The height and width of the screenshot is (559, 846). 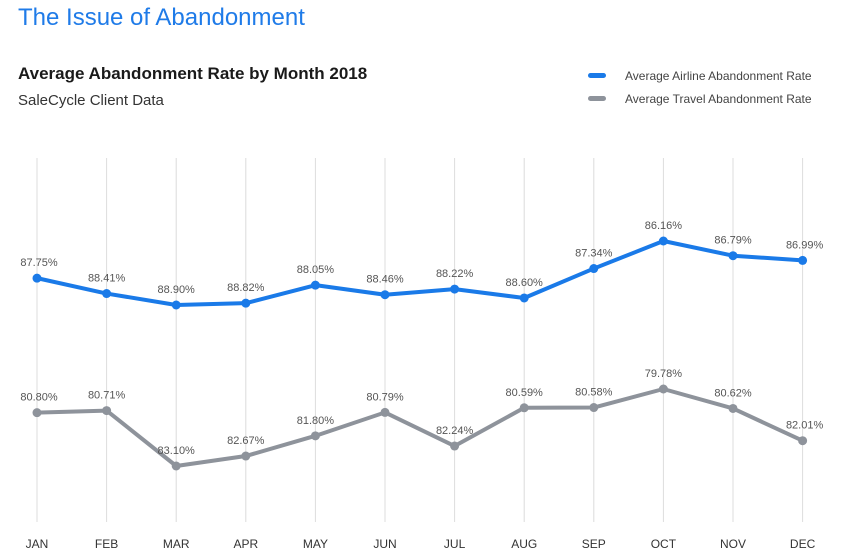 I want to click on x-tick-label: DEC, so click(x=803, y=544).